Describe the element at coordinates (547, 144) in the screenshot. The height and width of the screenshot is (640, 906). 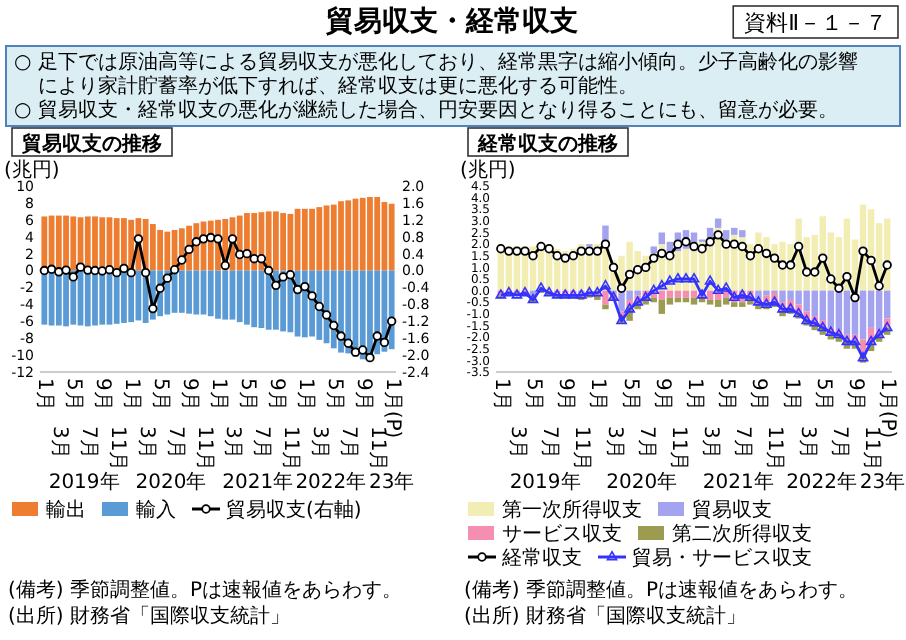
I see `chart-title: 経常収支の推移` at that location.